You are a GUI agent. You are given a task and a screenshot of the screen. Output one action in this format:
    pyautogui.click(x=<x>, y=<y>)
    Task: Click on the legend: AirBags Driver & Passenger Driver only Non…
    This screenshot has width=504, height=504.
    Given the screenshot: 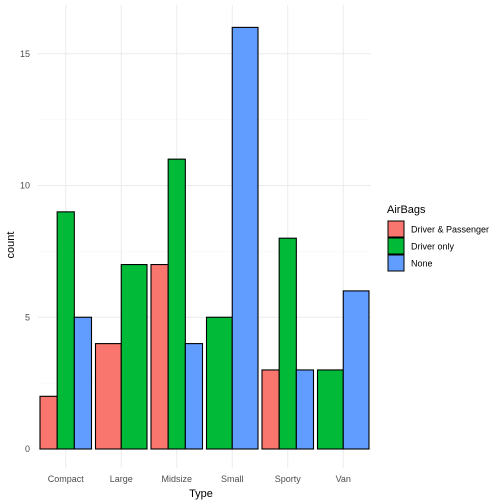 What is the action you would take?
    pyautogui.click(x=438, y=238)
    